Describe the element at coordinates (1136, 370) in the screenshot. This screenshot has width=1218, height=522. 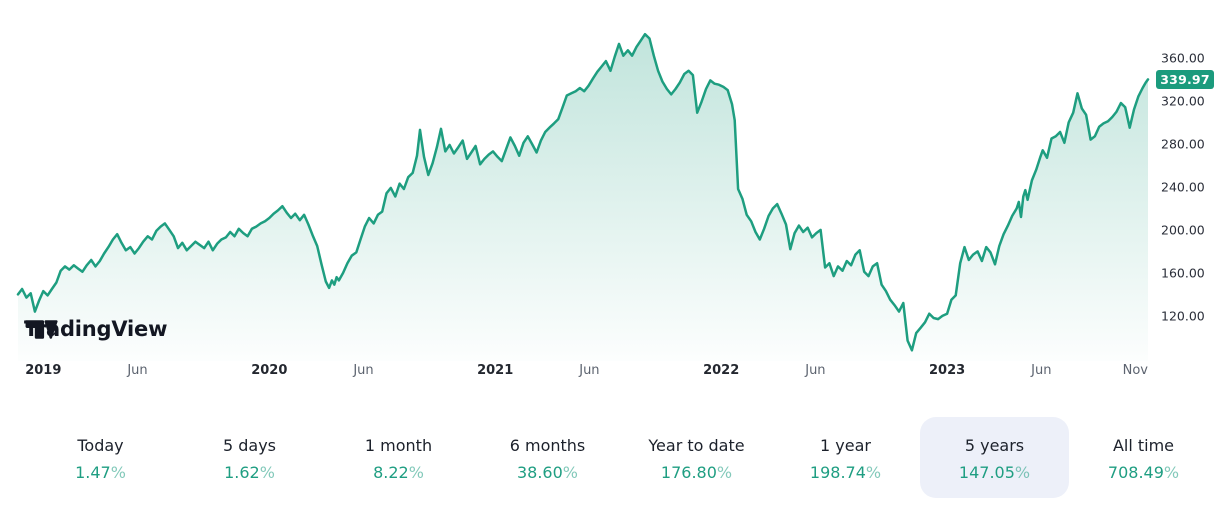
I see `x-axis-label: Nov` at that location.